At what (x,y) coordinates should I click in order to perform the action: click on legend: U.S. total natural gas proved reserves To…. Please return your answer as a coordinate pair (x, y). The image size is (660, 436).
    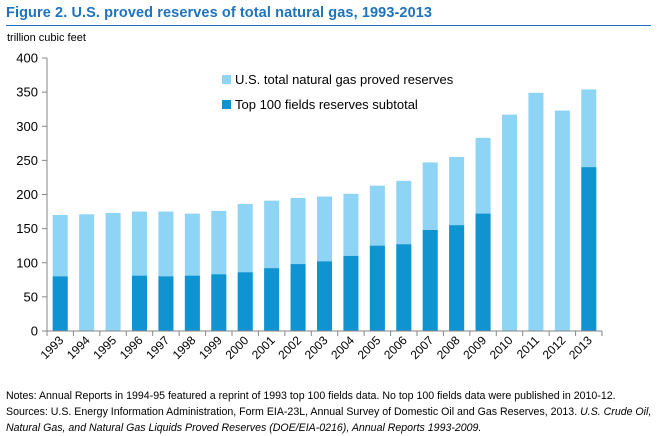
    Looking at the image, I should click on (338, 92).